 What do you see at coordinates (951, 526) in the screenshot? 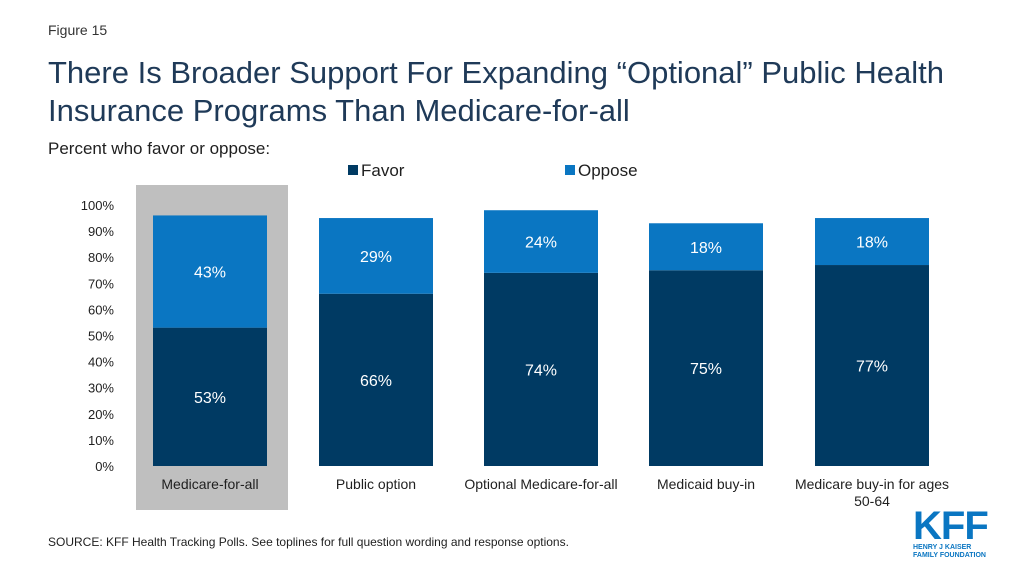
I see `logo-mark: KFF` at bounding box center [951, 526].